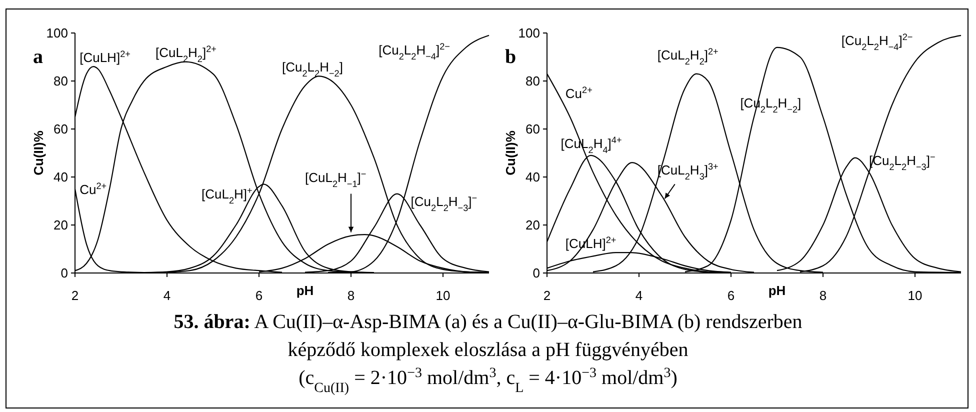  Describe the element at coordinates (227, 196) in the screenshot. I see `series-label: [CuL$_{2}$H]$^{+}$` at that location.